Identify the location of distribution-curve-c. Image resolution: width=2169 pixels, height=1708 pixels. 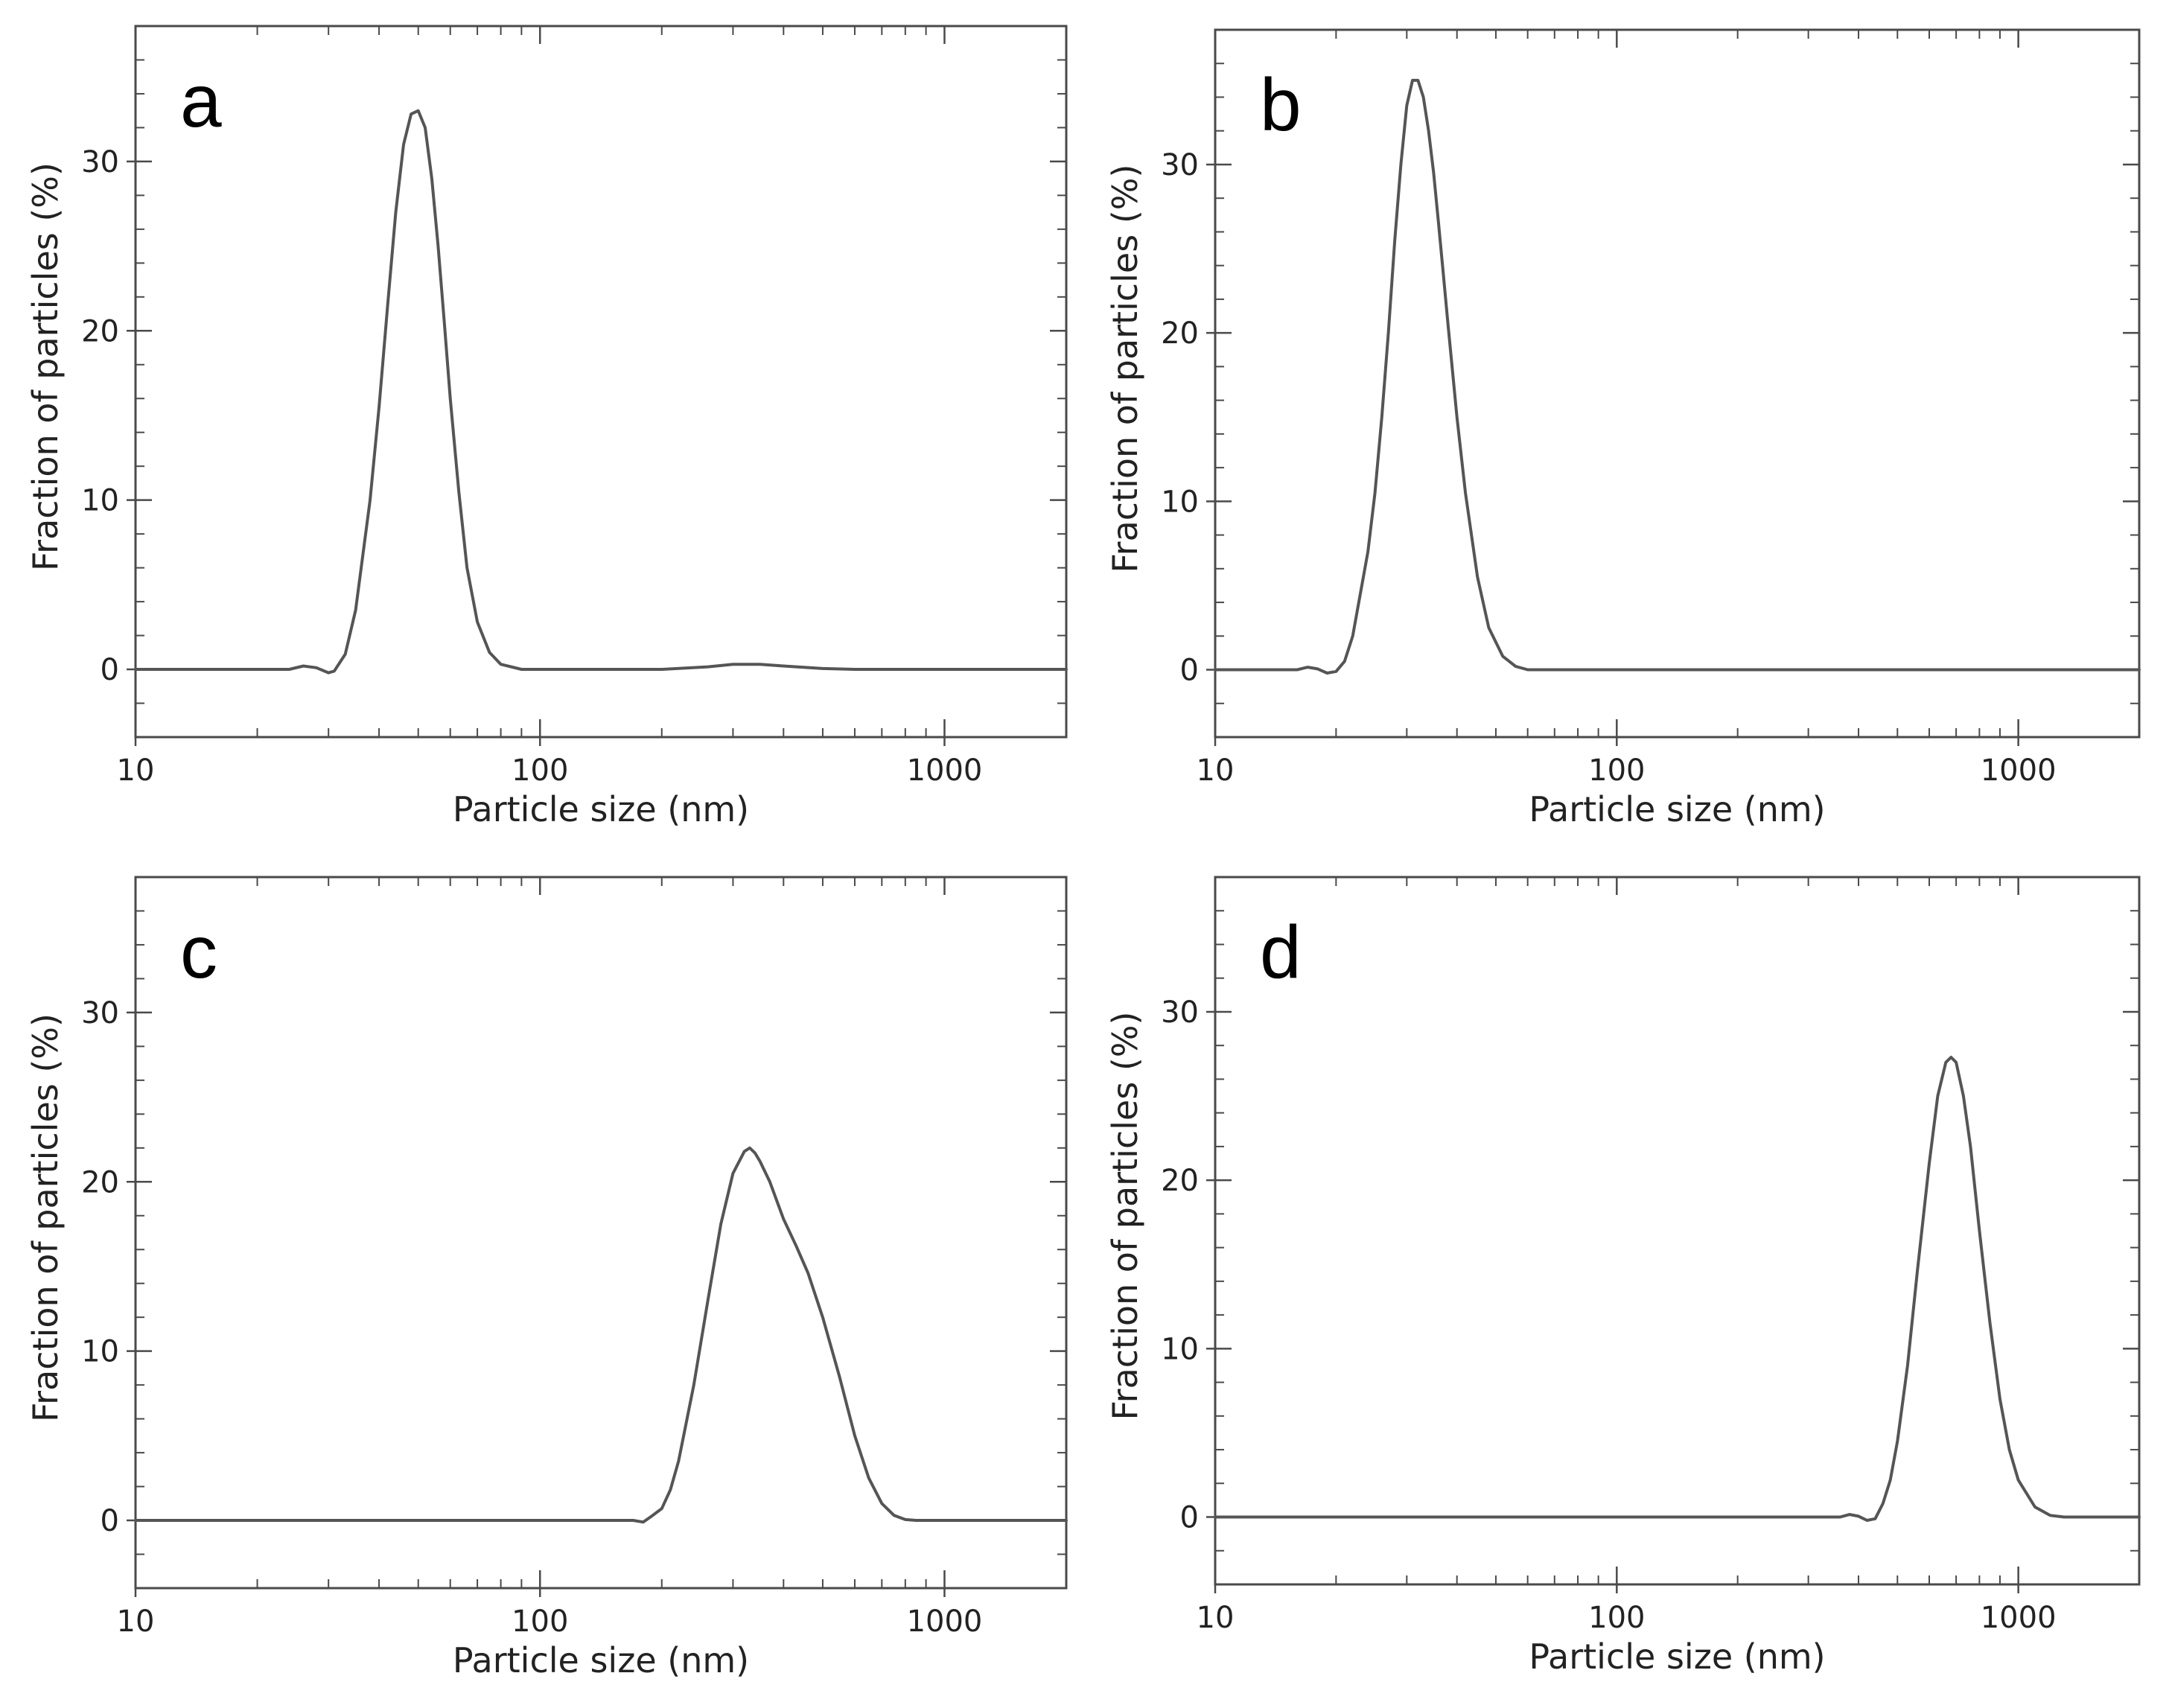
(601, 1335).